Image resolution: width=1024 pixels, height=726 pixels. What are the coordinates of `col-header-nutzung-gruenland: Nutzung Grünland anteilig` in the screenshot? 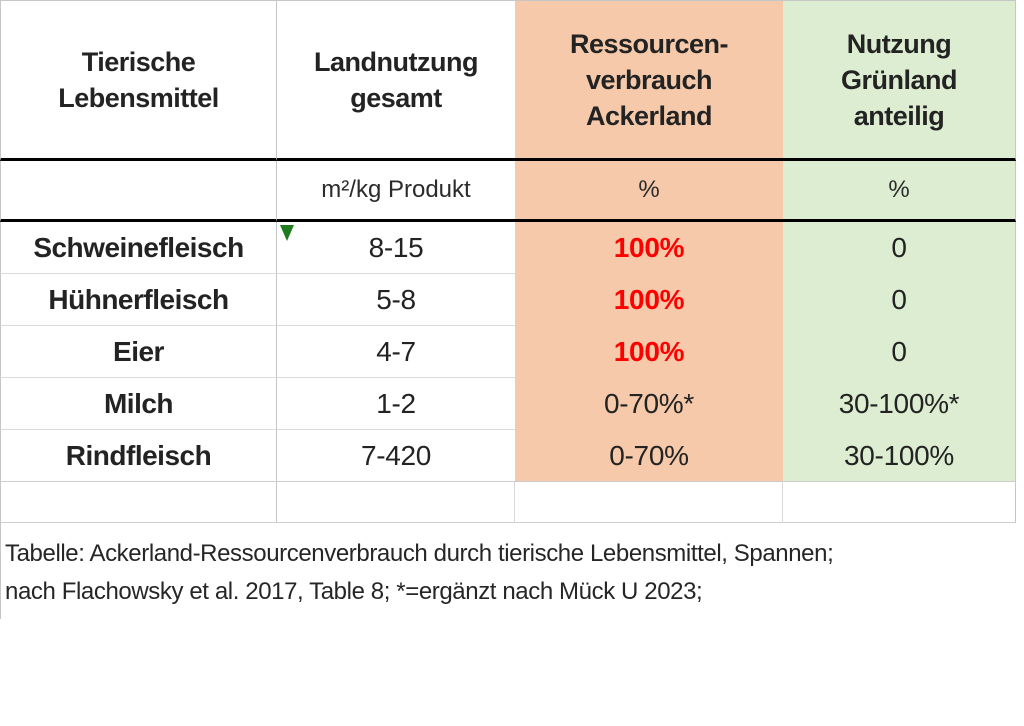 It's located at (899, 80).